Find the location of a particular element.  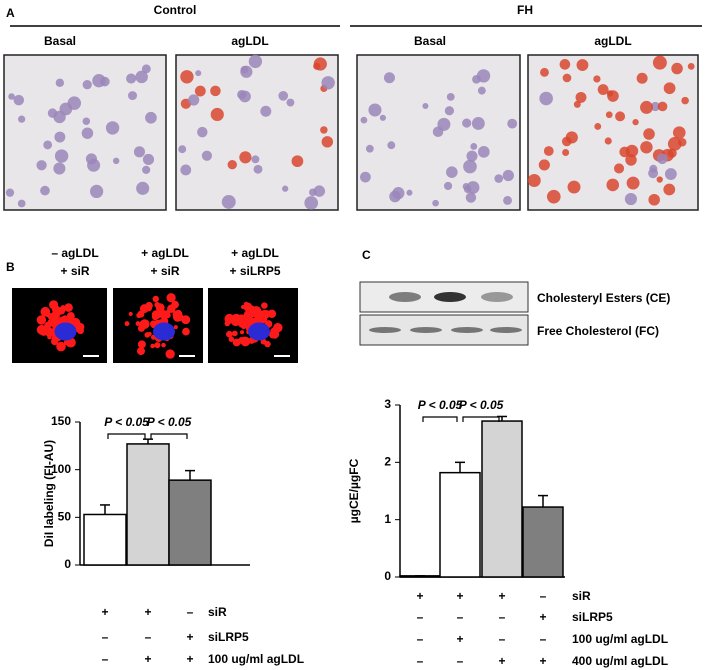

condition-name: siR is located at coordinates (581, 596).